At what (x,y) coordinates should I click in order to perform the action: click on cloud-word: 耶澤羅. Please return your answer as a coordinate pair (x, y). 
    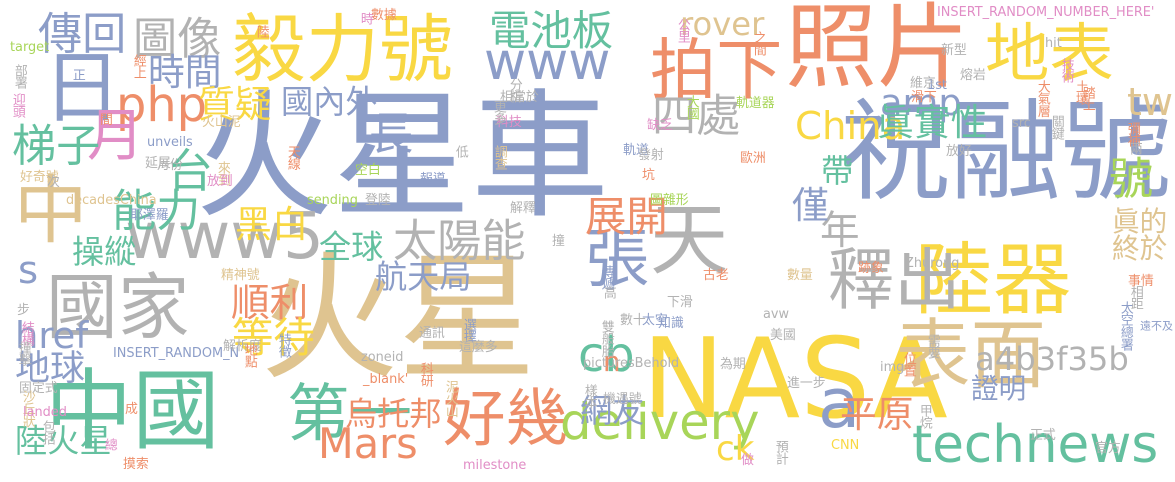
    Looking at the image, I should click on (149, 215).